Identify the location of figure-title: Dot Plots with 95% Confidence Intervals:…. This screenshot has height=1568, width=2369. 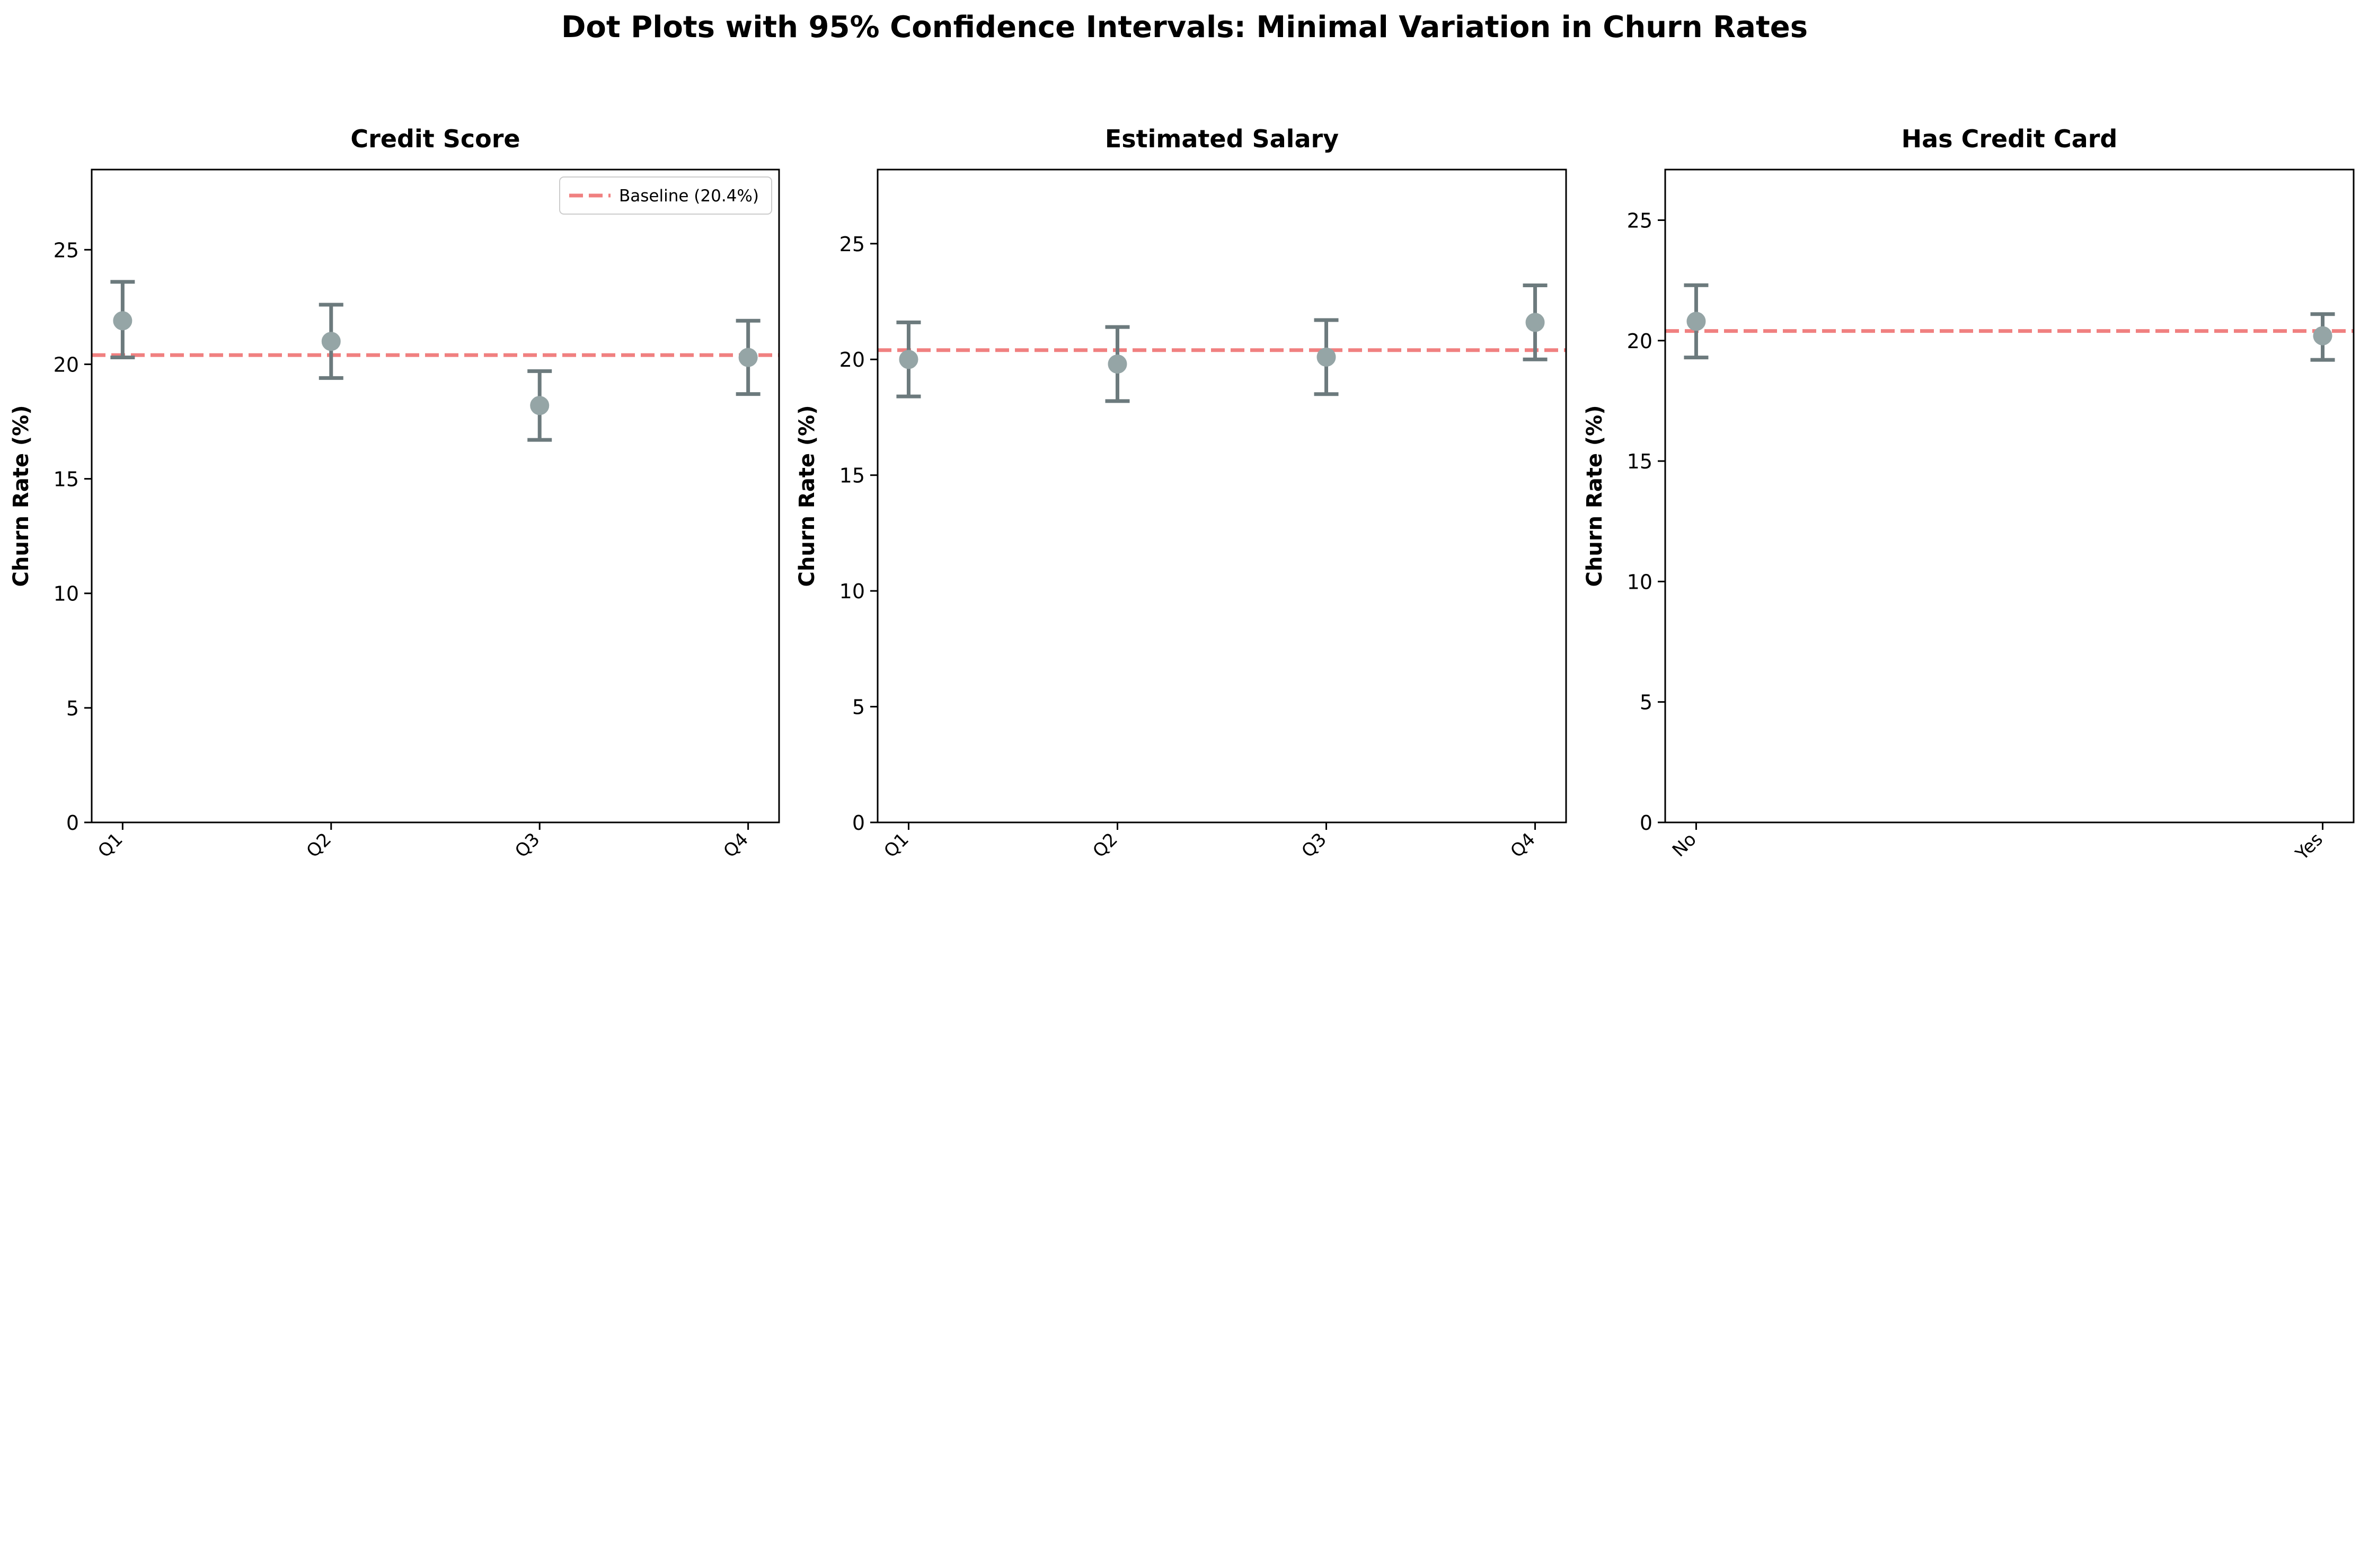
(1185, 27).